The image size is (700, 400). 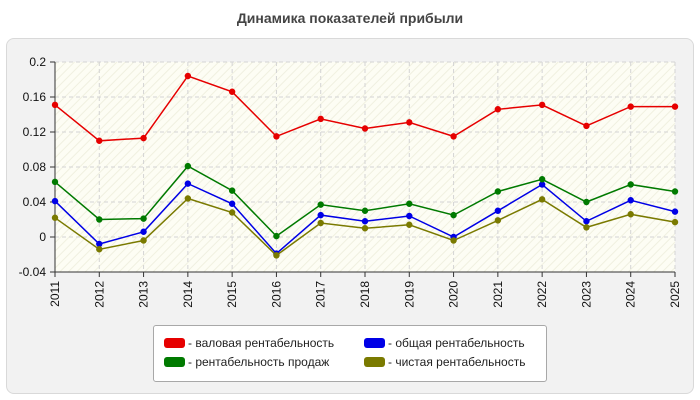 I want to click on y-tick-label: 0.16, so click(x=35, y=97).